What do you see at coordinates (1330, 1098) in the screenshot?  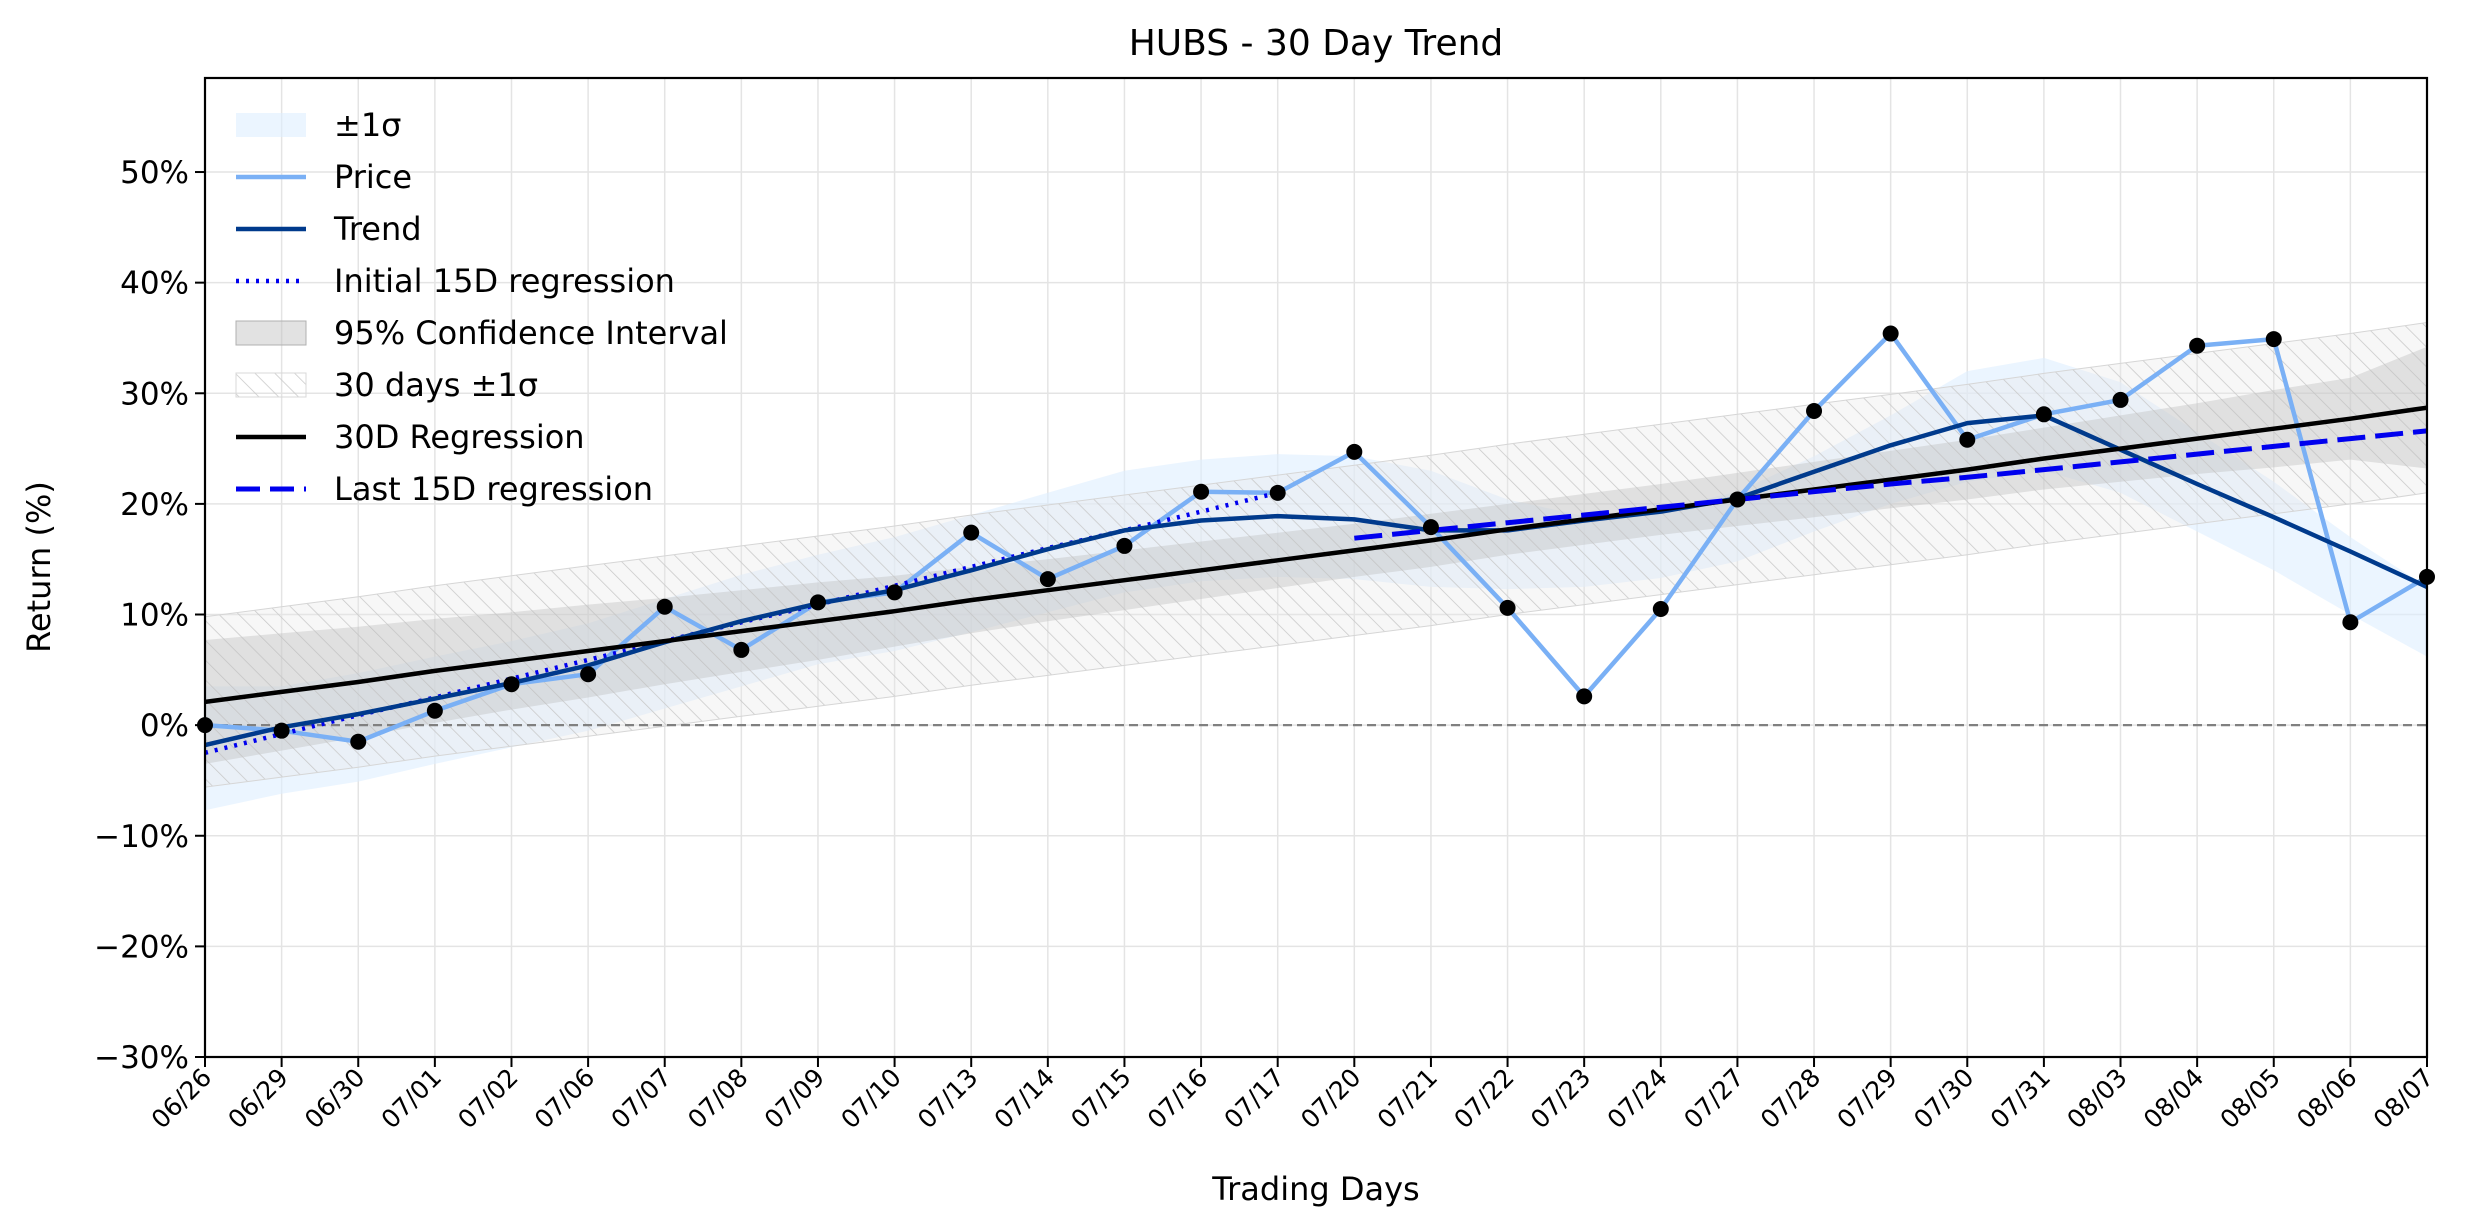 I see `x-tick-label: 07/20` at bounding box center [1330, 1098].